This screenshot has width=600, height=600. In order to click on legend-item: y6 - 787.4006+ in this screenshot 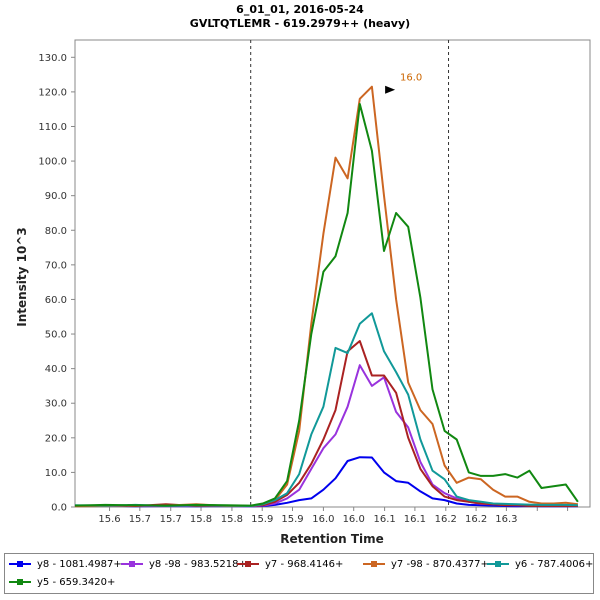, I will do `click(539, 564)`.